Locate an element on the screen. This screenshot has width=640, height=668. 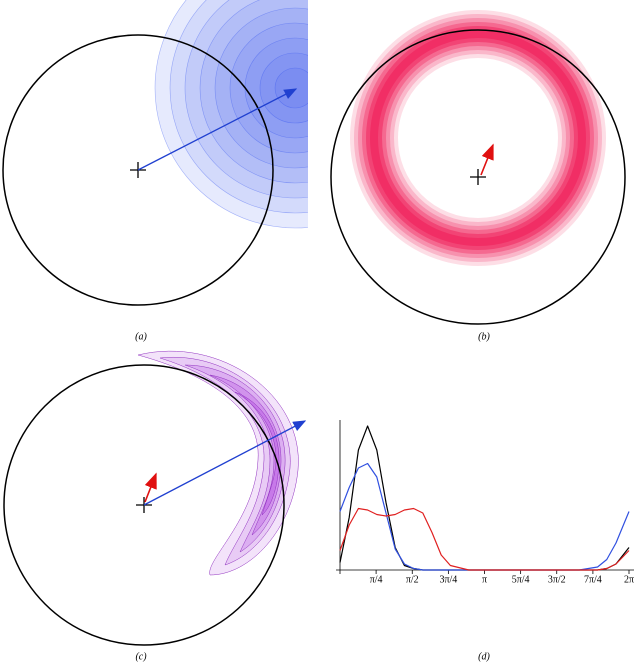
x-tick-label: 5π/4 is located at coordinates (521, 579).